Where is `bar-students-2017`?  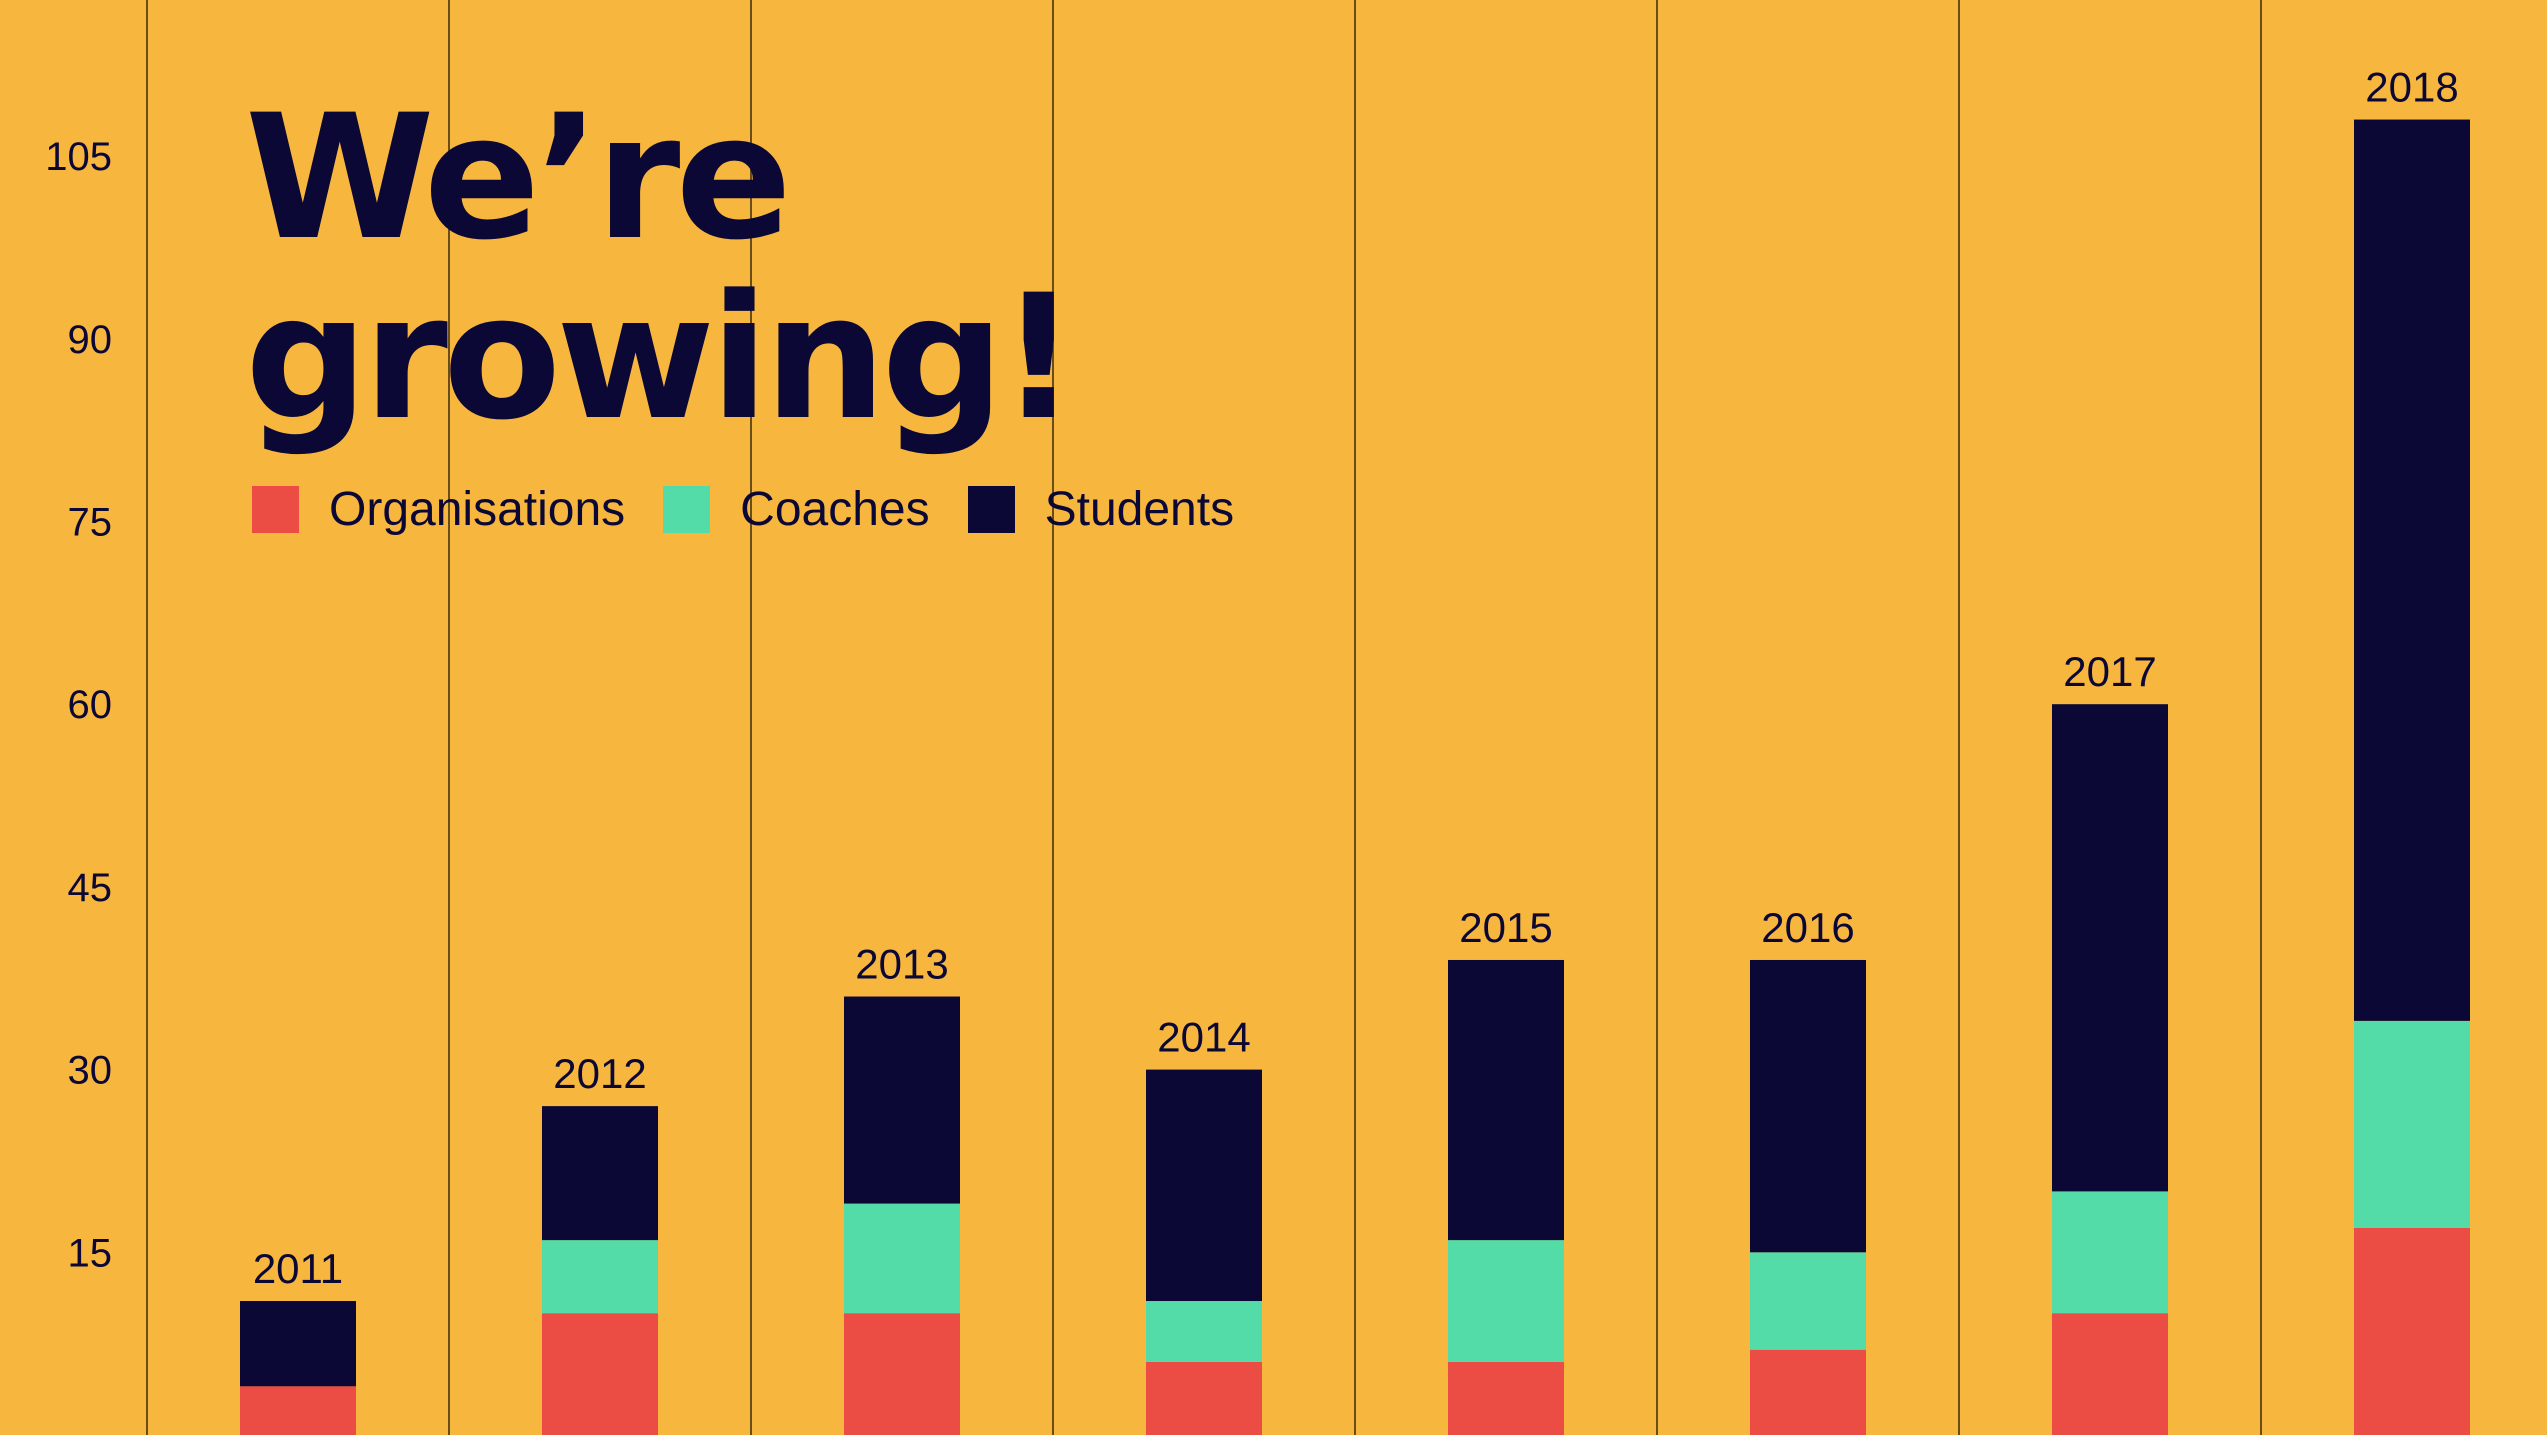 bar-students-2017 is located at coordinates (2110, 948).